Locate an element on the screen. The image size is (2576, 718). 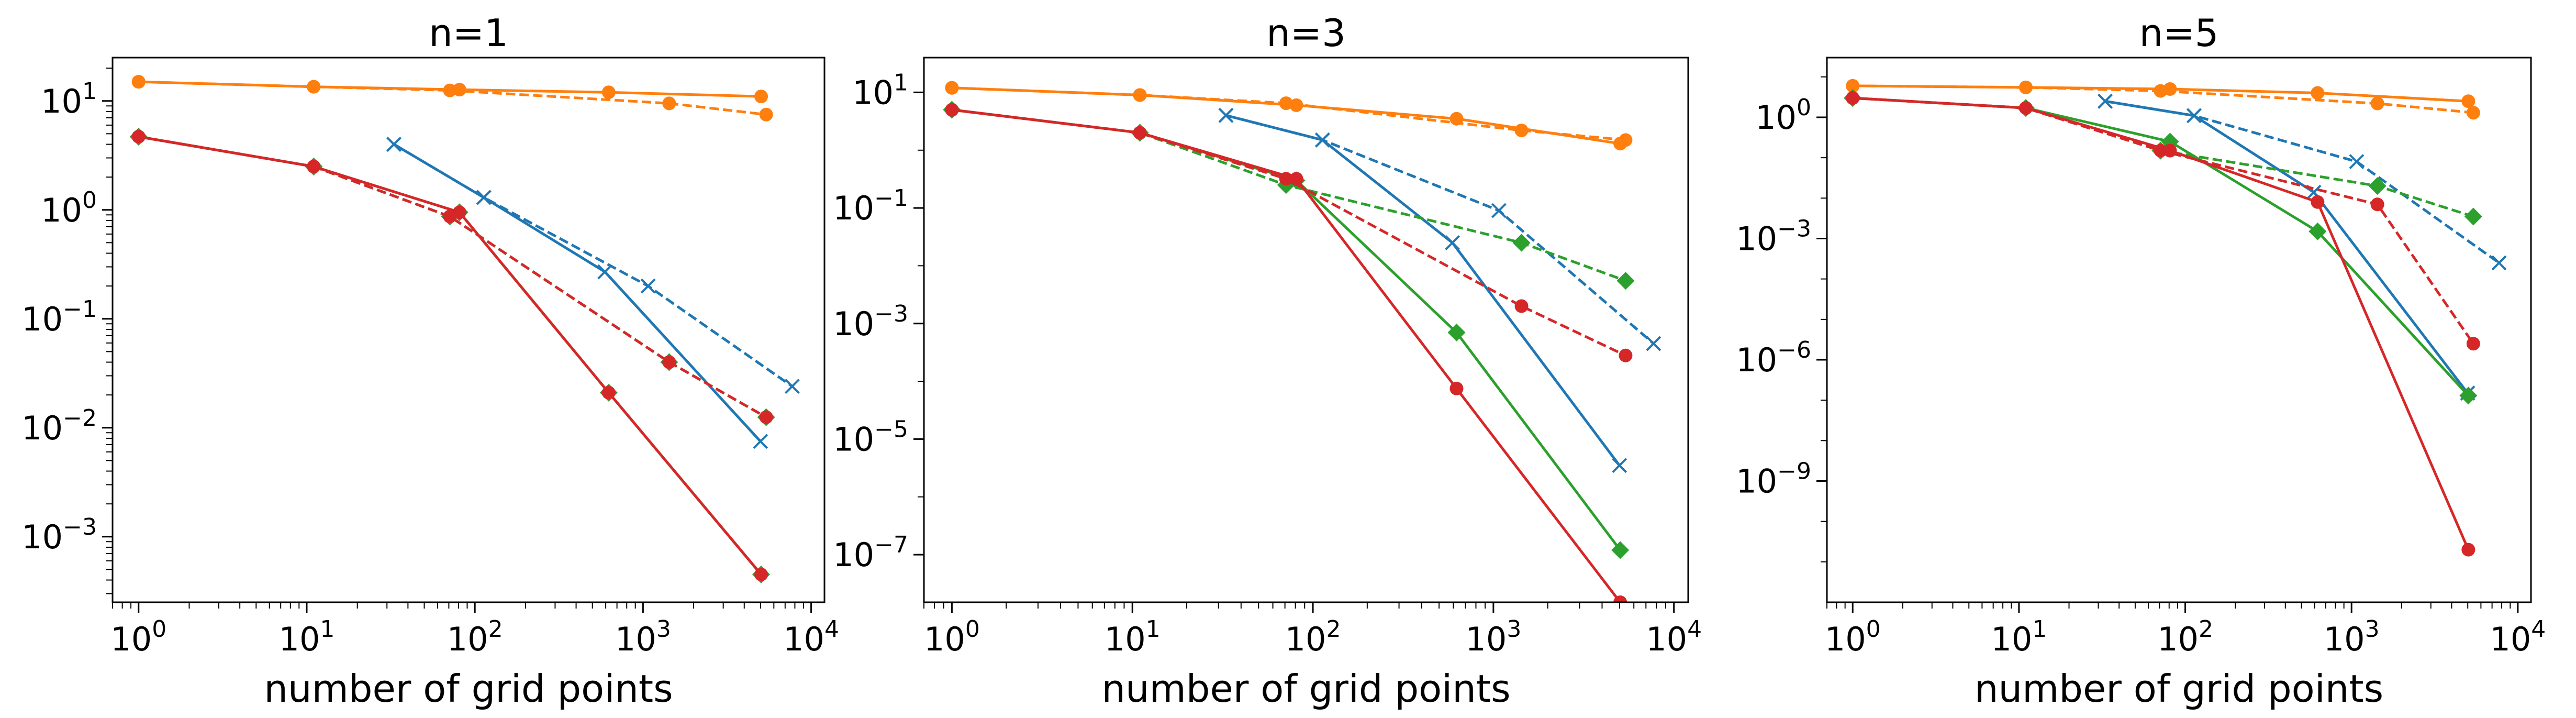
y-tick-label: 10⁻² is located at coordinates (59, 426).